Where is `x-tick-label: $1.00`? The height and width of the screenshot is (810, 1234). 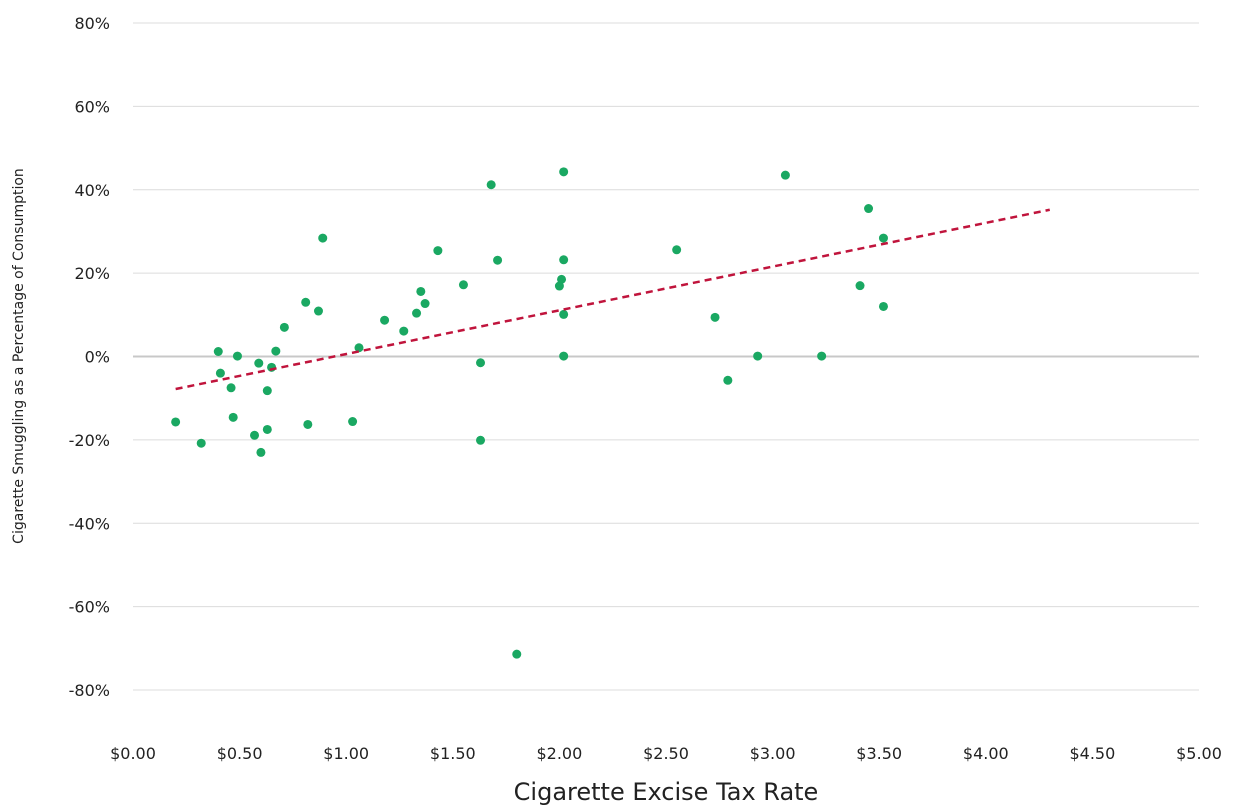 x-tick-label: $1.00 is located at coordinates (346, 753).